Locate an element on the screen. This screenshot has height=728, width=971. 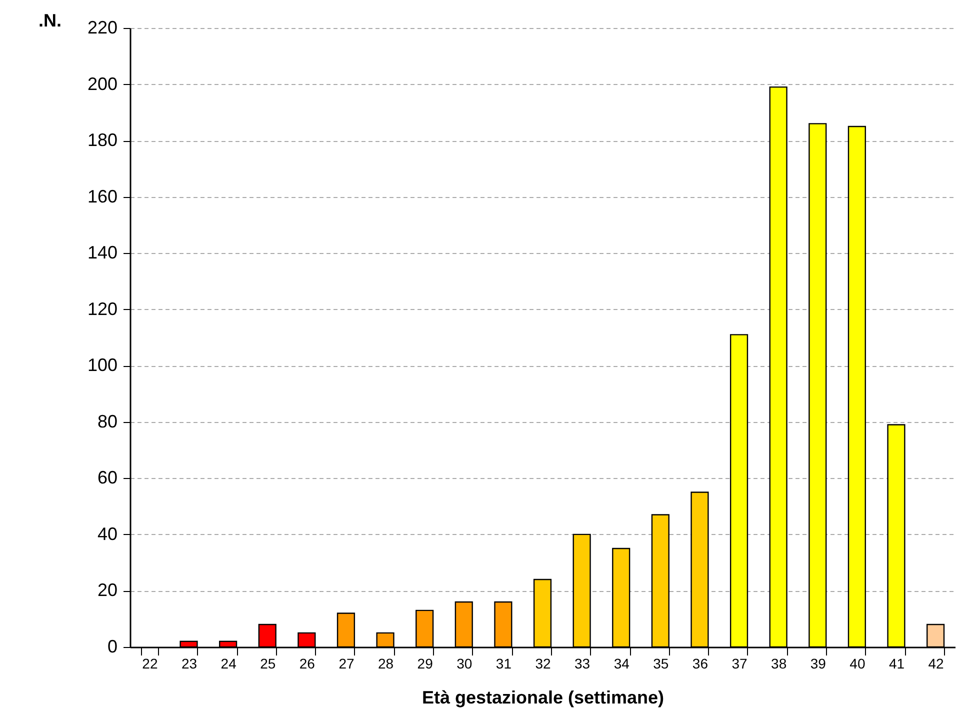
x-tick-label: 23 is located at coordinates (189, 664).